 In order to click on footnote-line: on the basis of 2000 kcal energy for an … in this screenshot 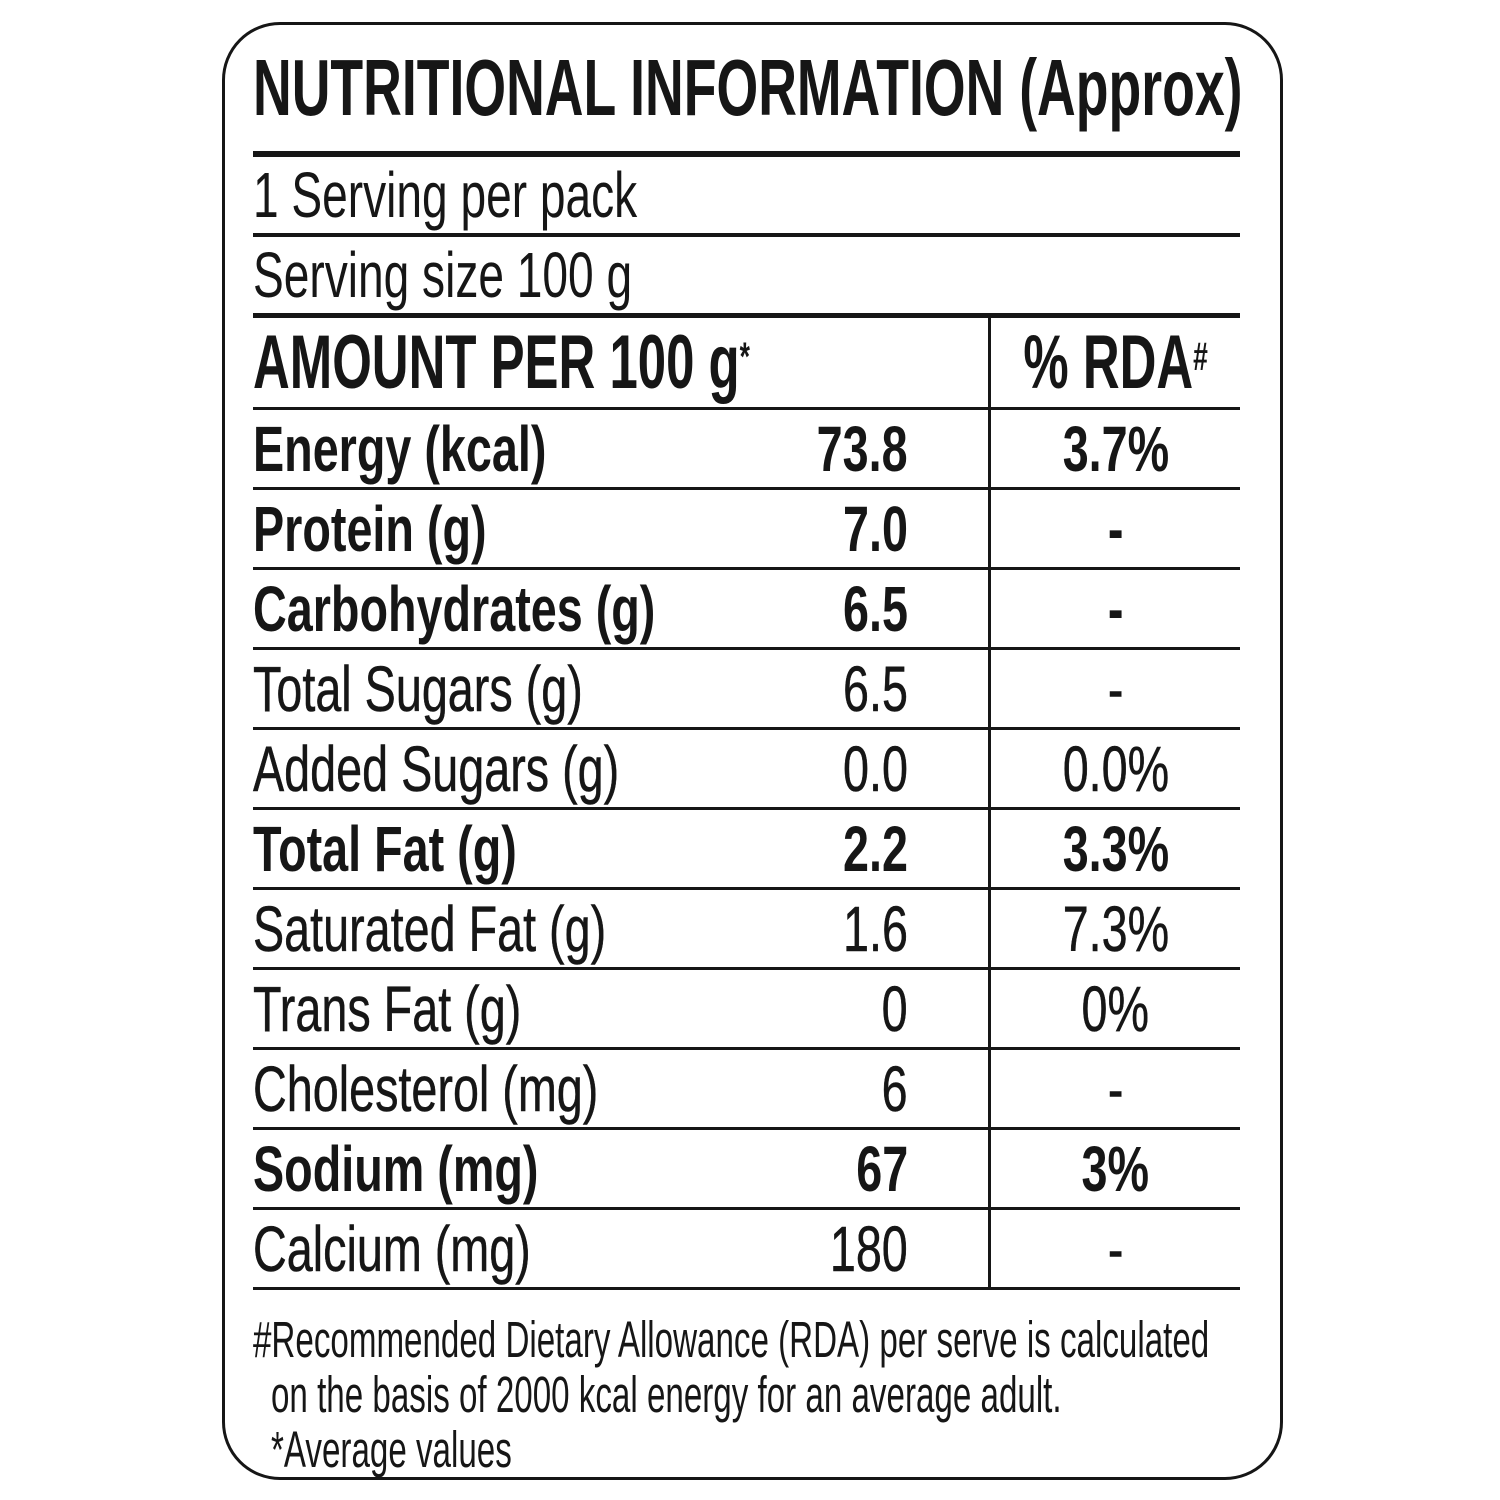, I will do `click(746, 1394)`.